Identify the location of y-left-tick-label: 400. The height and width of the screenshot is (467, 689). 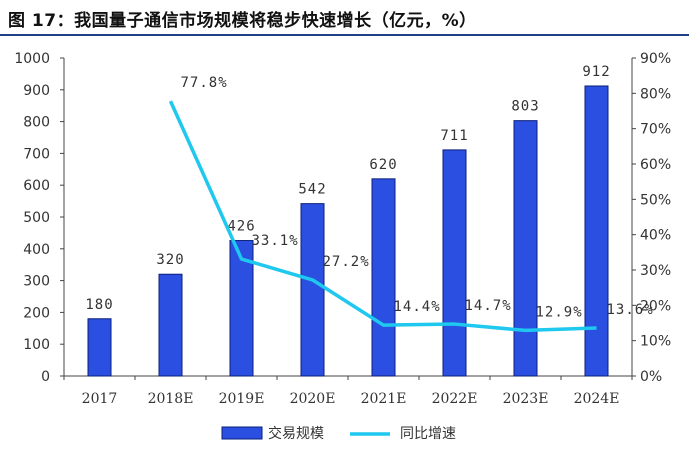
(36, 250).